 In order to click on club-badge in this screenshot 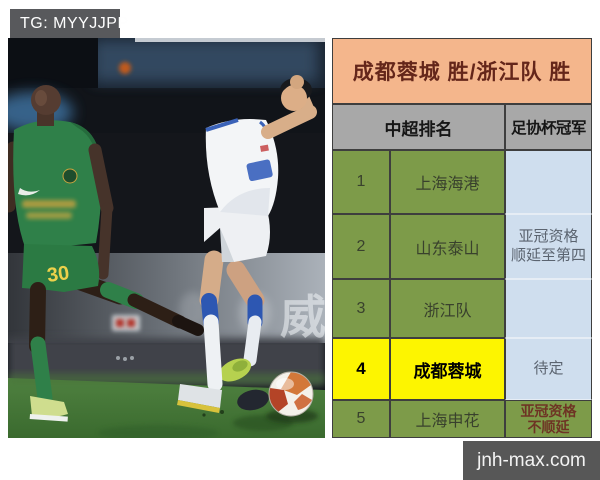, I will do `click(70, 176)`.